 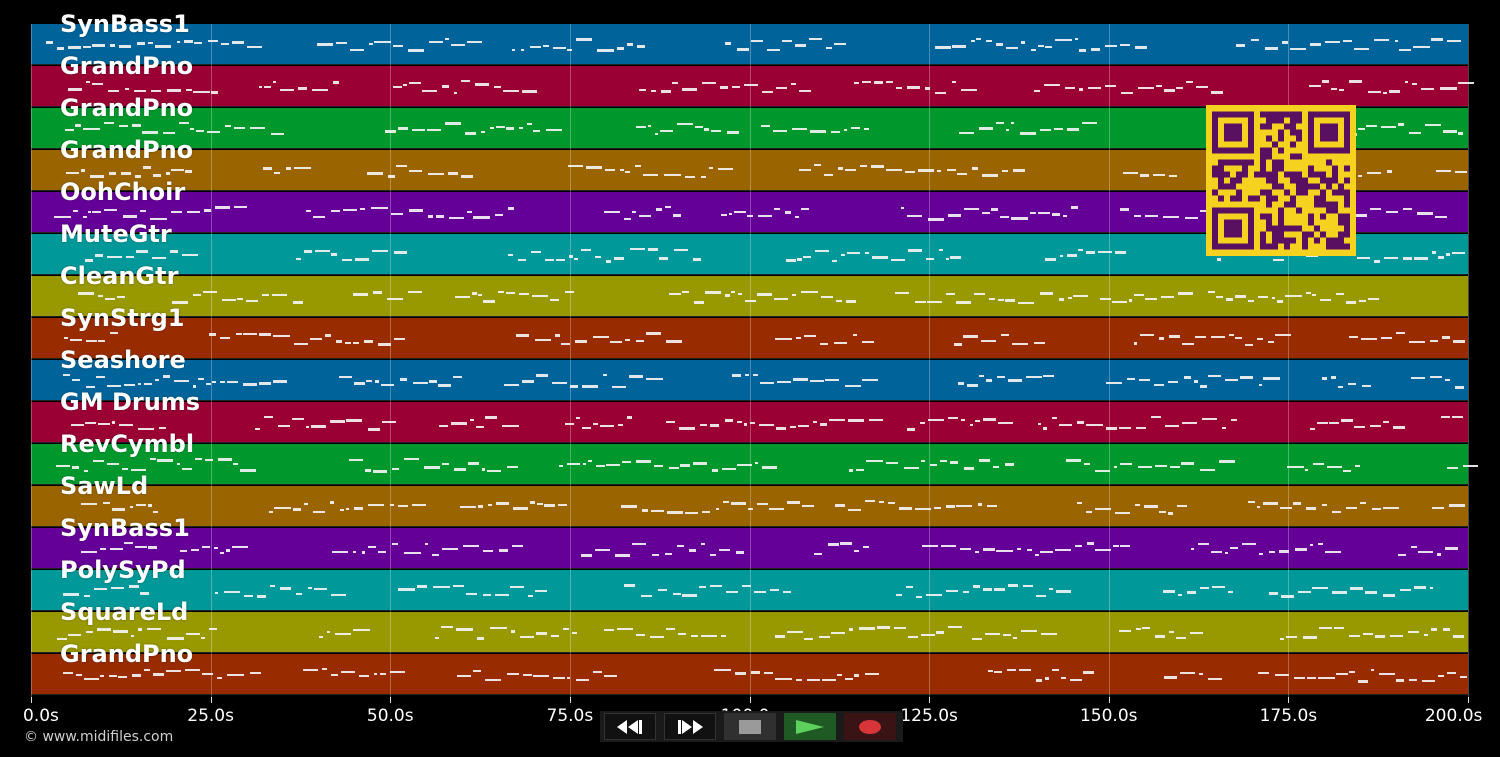 What do you see at coordinates (870, 726) in the screenshot?
I see `record-button` at bounding box center [870, 726].